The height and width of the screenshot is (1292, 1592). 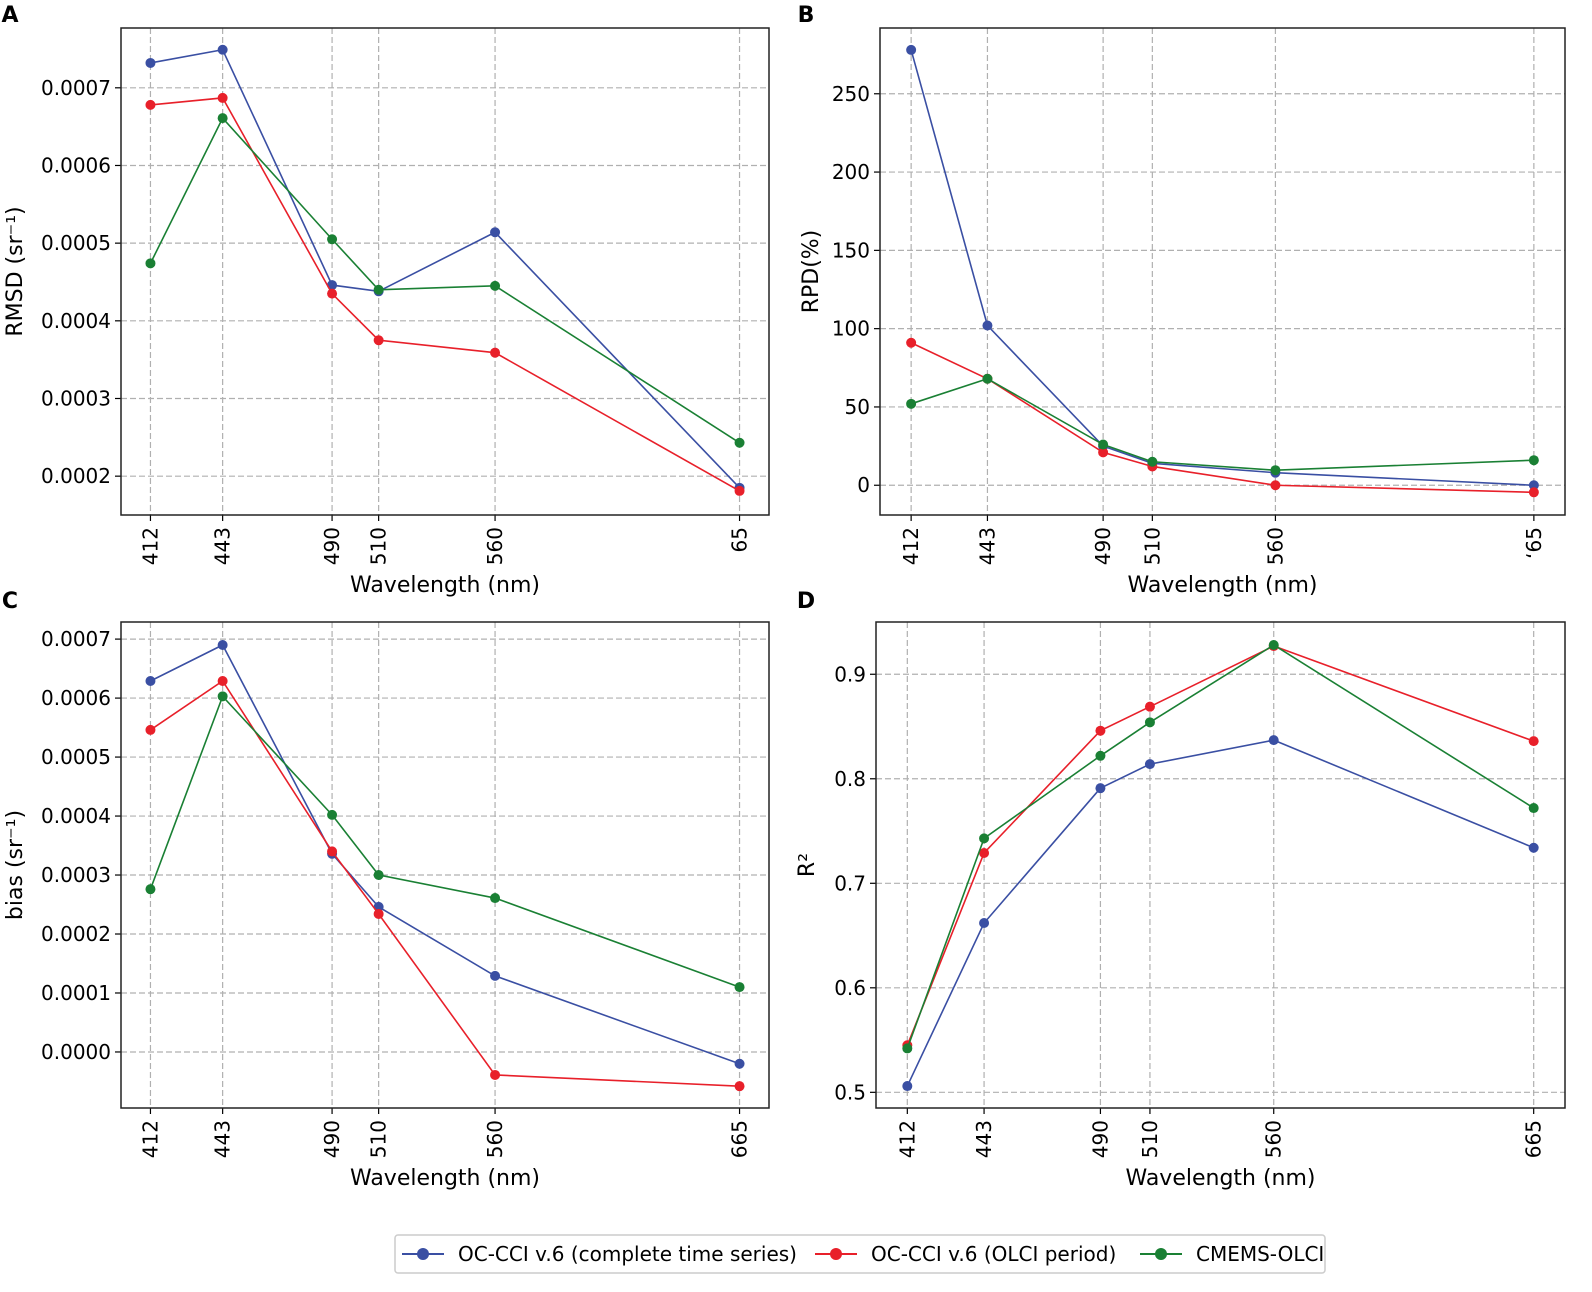 What do you see at coordinates (740, 1139) in the screenshot?
I see `x-tick-label: 665` at bounding box center [740, 1139].